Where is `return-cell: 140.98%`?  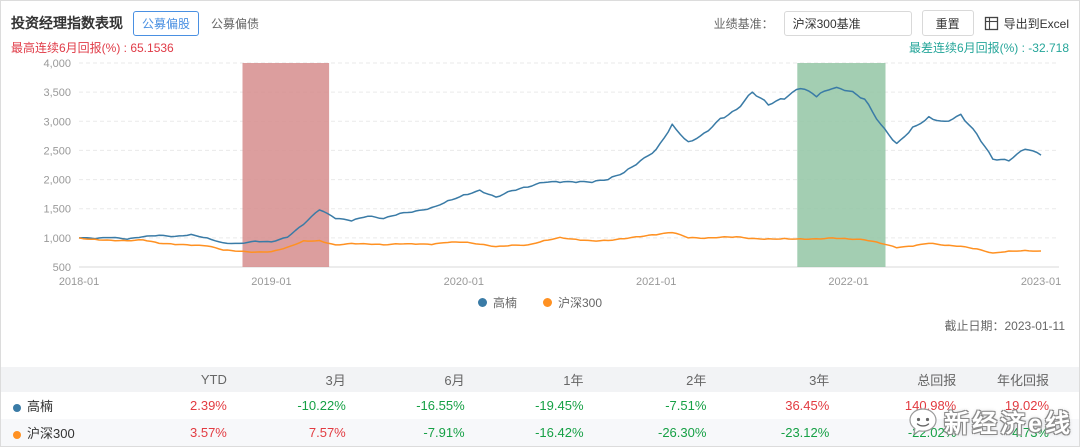
return-cell: 140.98% is located at coordinates (930, 405).